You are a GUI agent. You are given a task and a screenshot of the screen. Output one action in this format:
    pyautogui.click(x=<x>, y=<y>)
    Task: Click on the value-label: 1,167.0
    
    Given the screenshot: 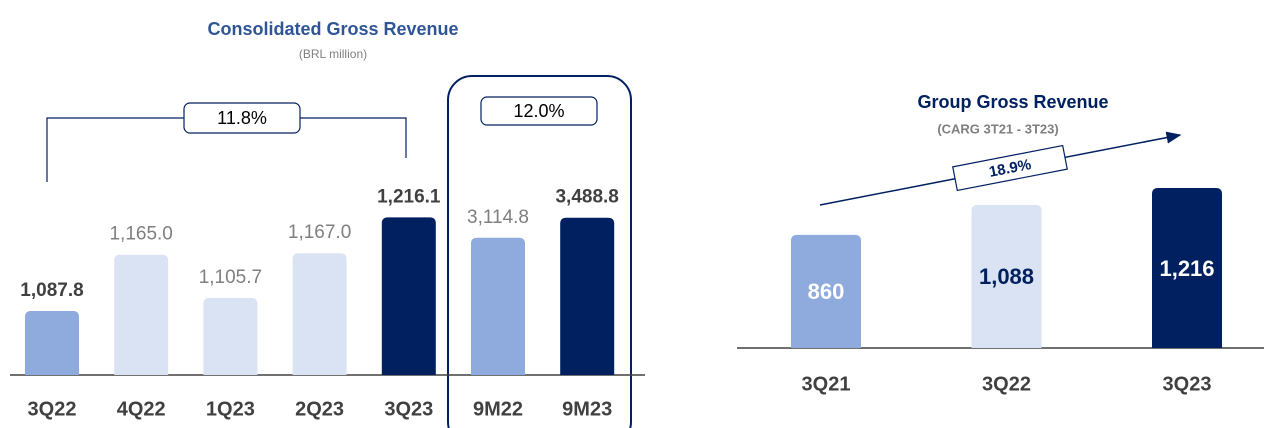 What is the action you would take?
    pyautogui.click(x=319, y=232)
    